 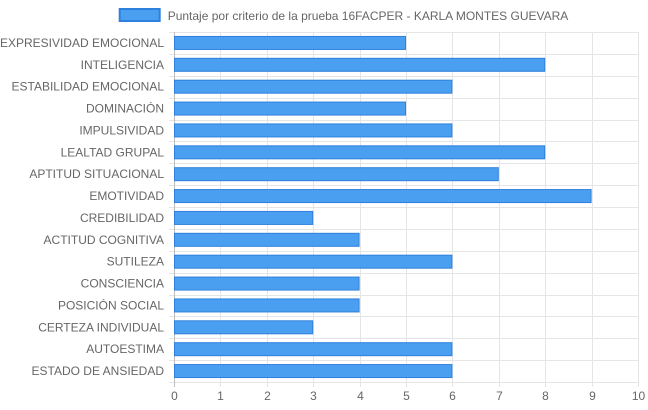 What do you see at coordinates (174, 396) in the screenshot?
I see `x-tick-label: 0` at bounding box center [174, 396].